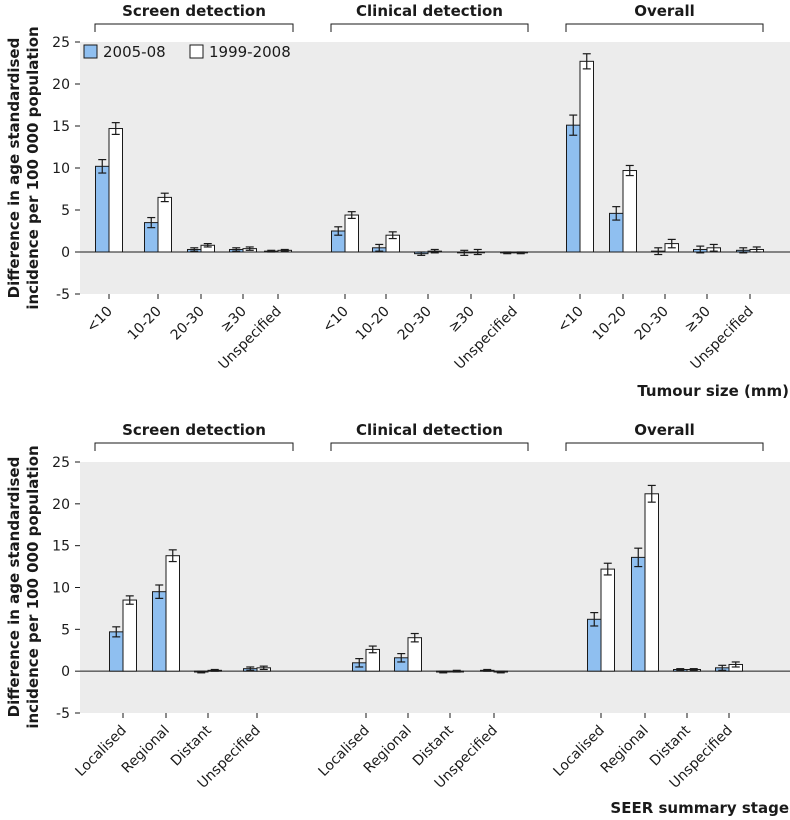 The width and height of the screenshot is (790, 820). What do you see at coordinates (196, 51) in the screenshot?
I see `legend-swatch-1999-2008` at bounding box center [196, 51].